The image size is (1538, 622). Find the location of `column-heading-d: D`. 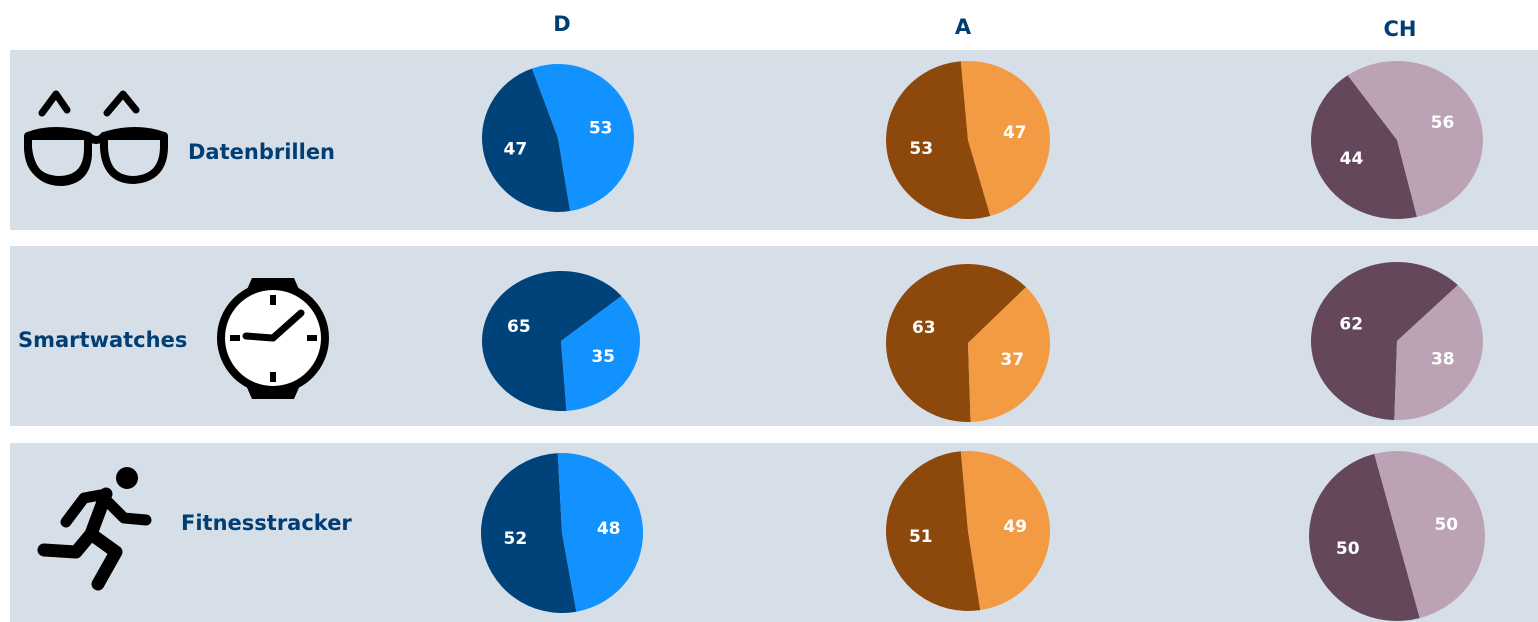

column-heading-d: D is located at coordinates (562, 24).